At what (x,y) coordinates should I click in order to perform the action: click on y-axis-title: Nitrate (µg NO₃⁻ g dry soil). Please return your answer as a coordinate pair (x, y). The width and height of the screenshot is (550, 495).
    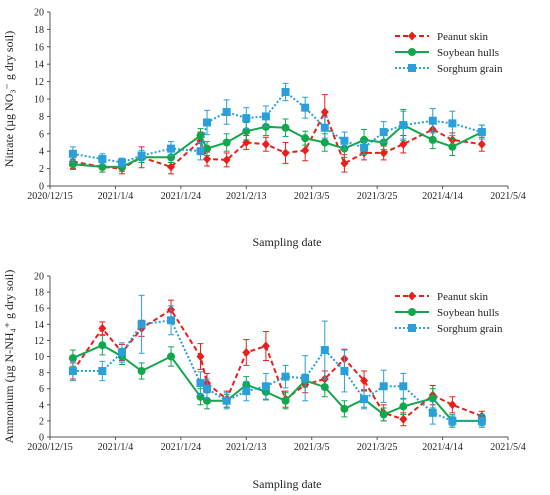
    Looking at the image, I should click on (9, 99).